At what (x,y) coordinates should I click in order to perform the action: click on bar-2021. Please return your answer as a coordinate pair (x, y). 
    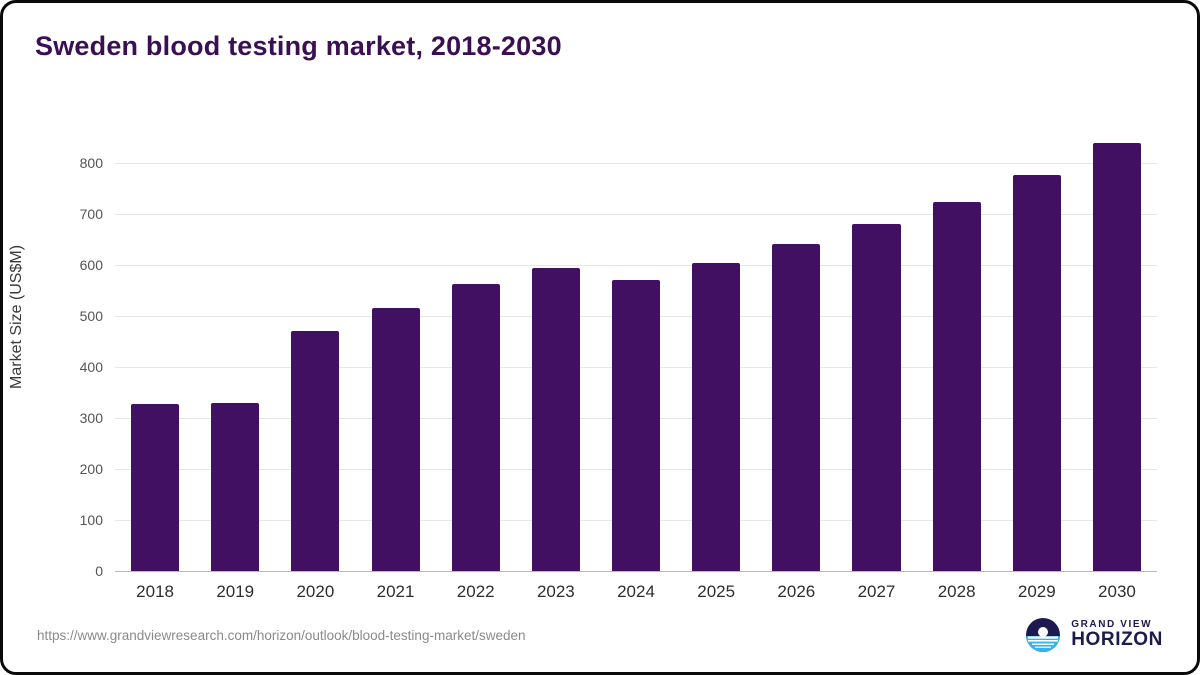
    Looking at the image, I should click on (395, 439).